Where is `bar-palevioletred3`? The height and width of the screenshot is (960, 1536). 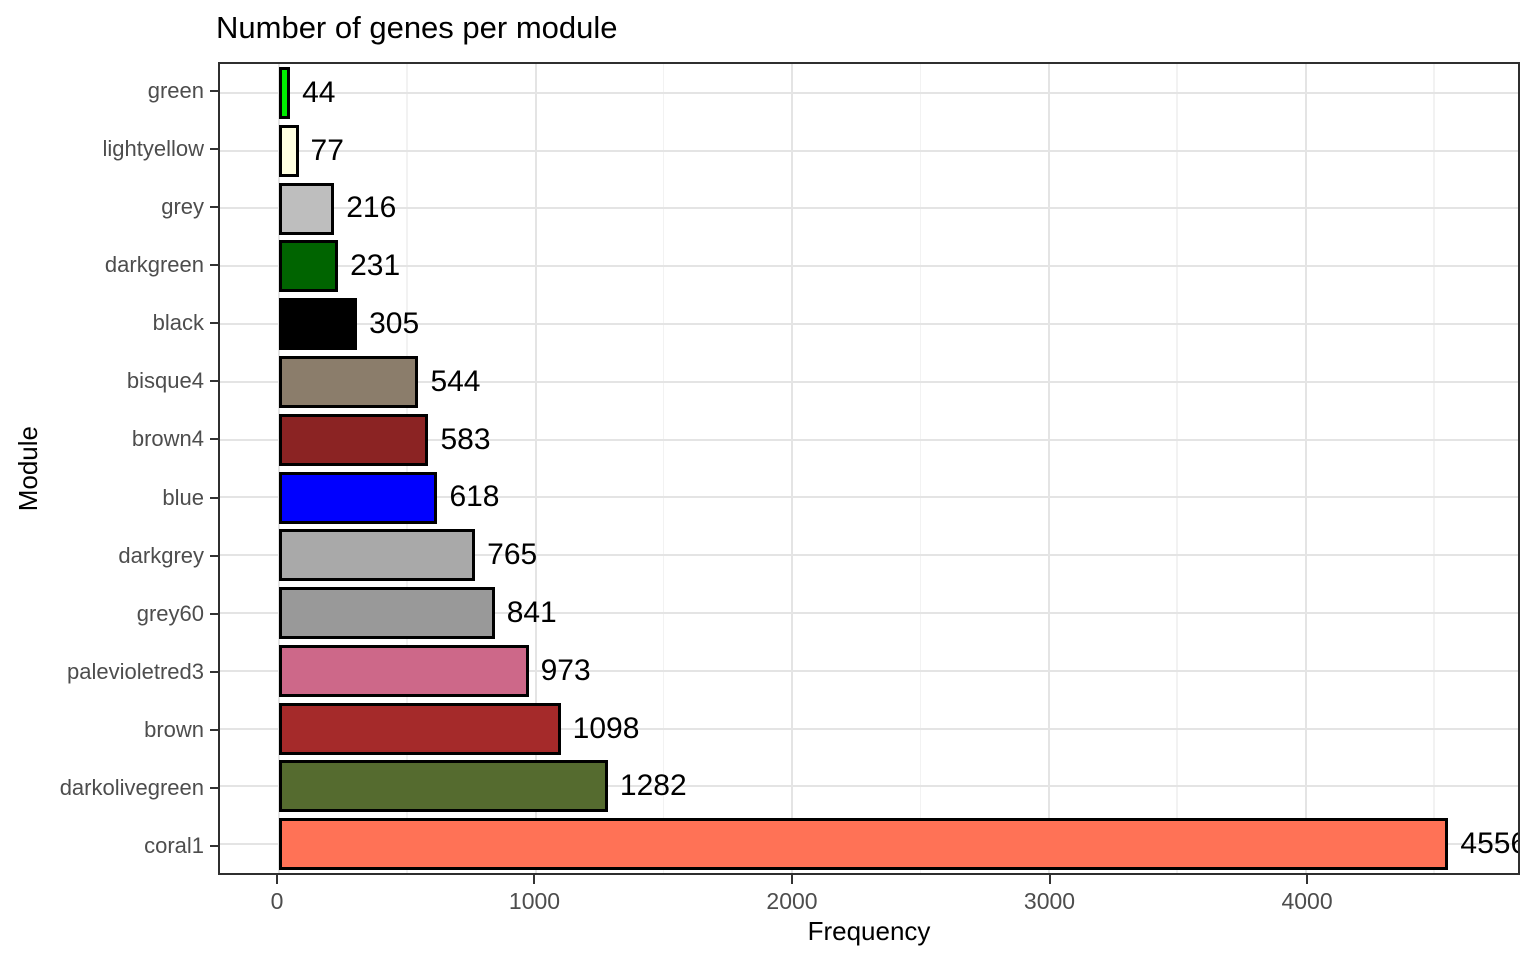
bar-palevioletred3 is located at coordinates (403, 670).